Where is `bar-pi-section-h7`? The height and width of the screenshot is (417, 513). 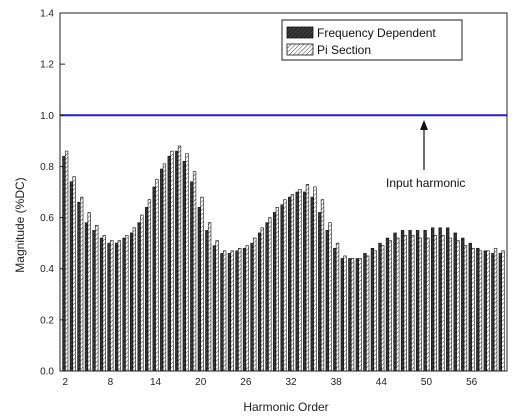 bar-pi-section-h7 is located at coordinates (104, 303).